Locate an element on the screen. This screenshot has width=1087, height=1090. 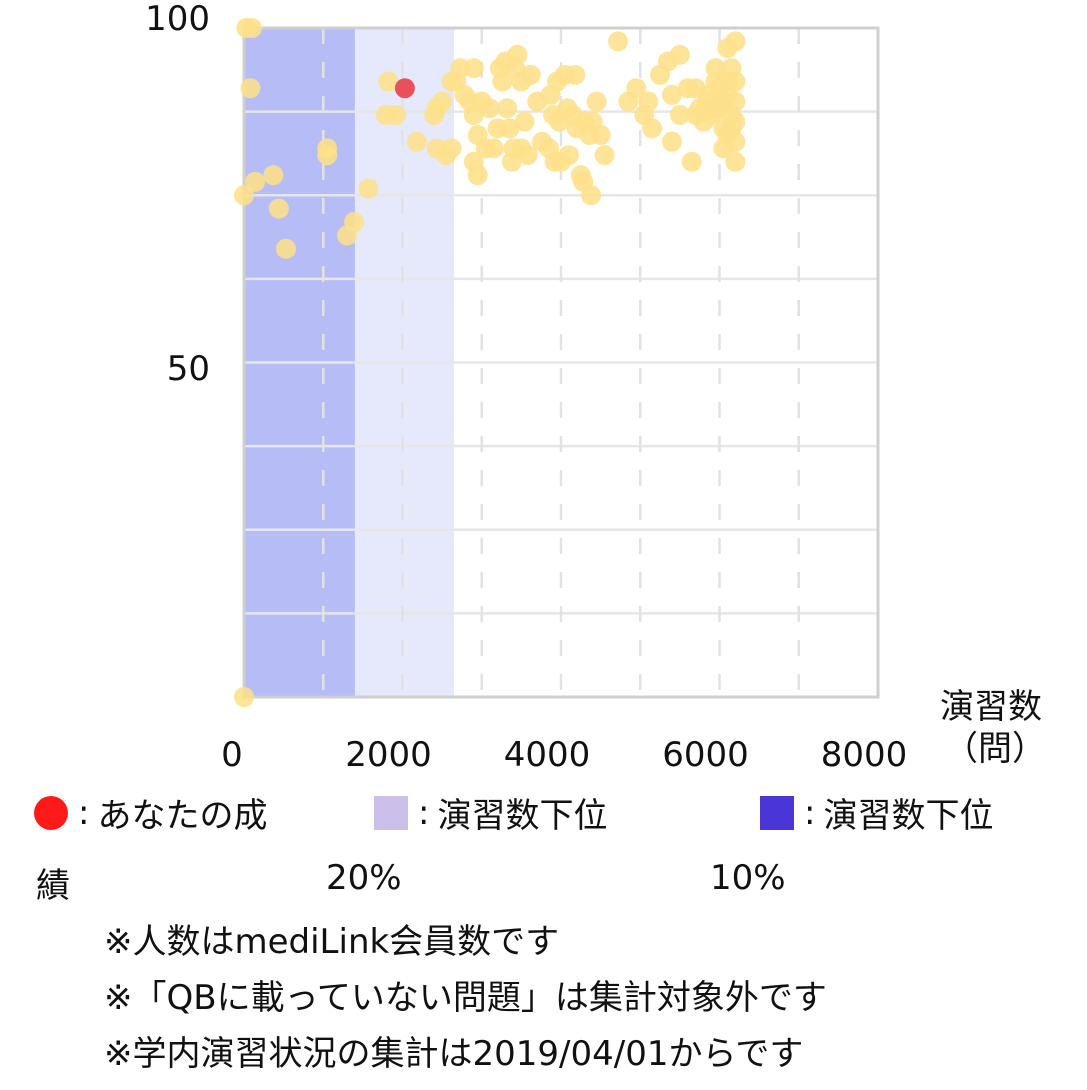
x-tick-label: 6000 is located at coordinates (705, 755).